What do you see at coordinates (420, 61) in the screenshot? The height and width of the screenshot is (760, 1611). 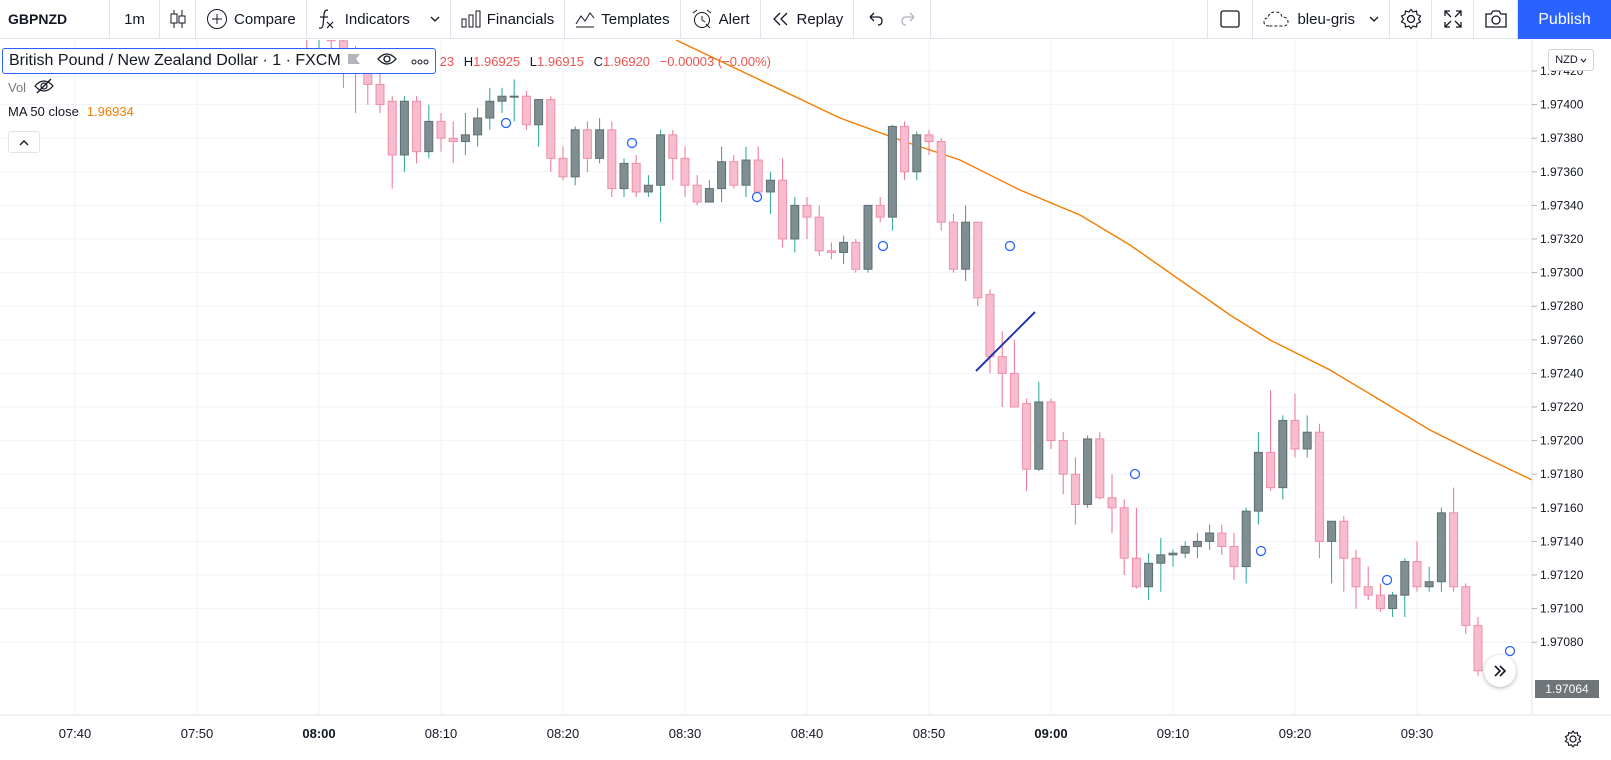 I see `more-icon` at bounding box center [420, 61].